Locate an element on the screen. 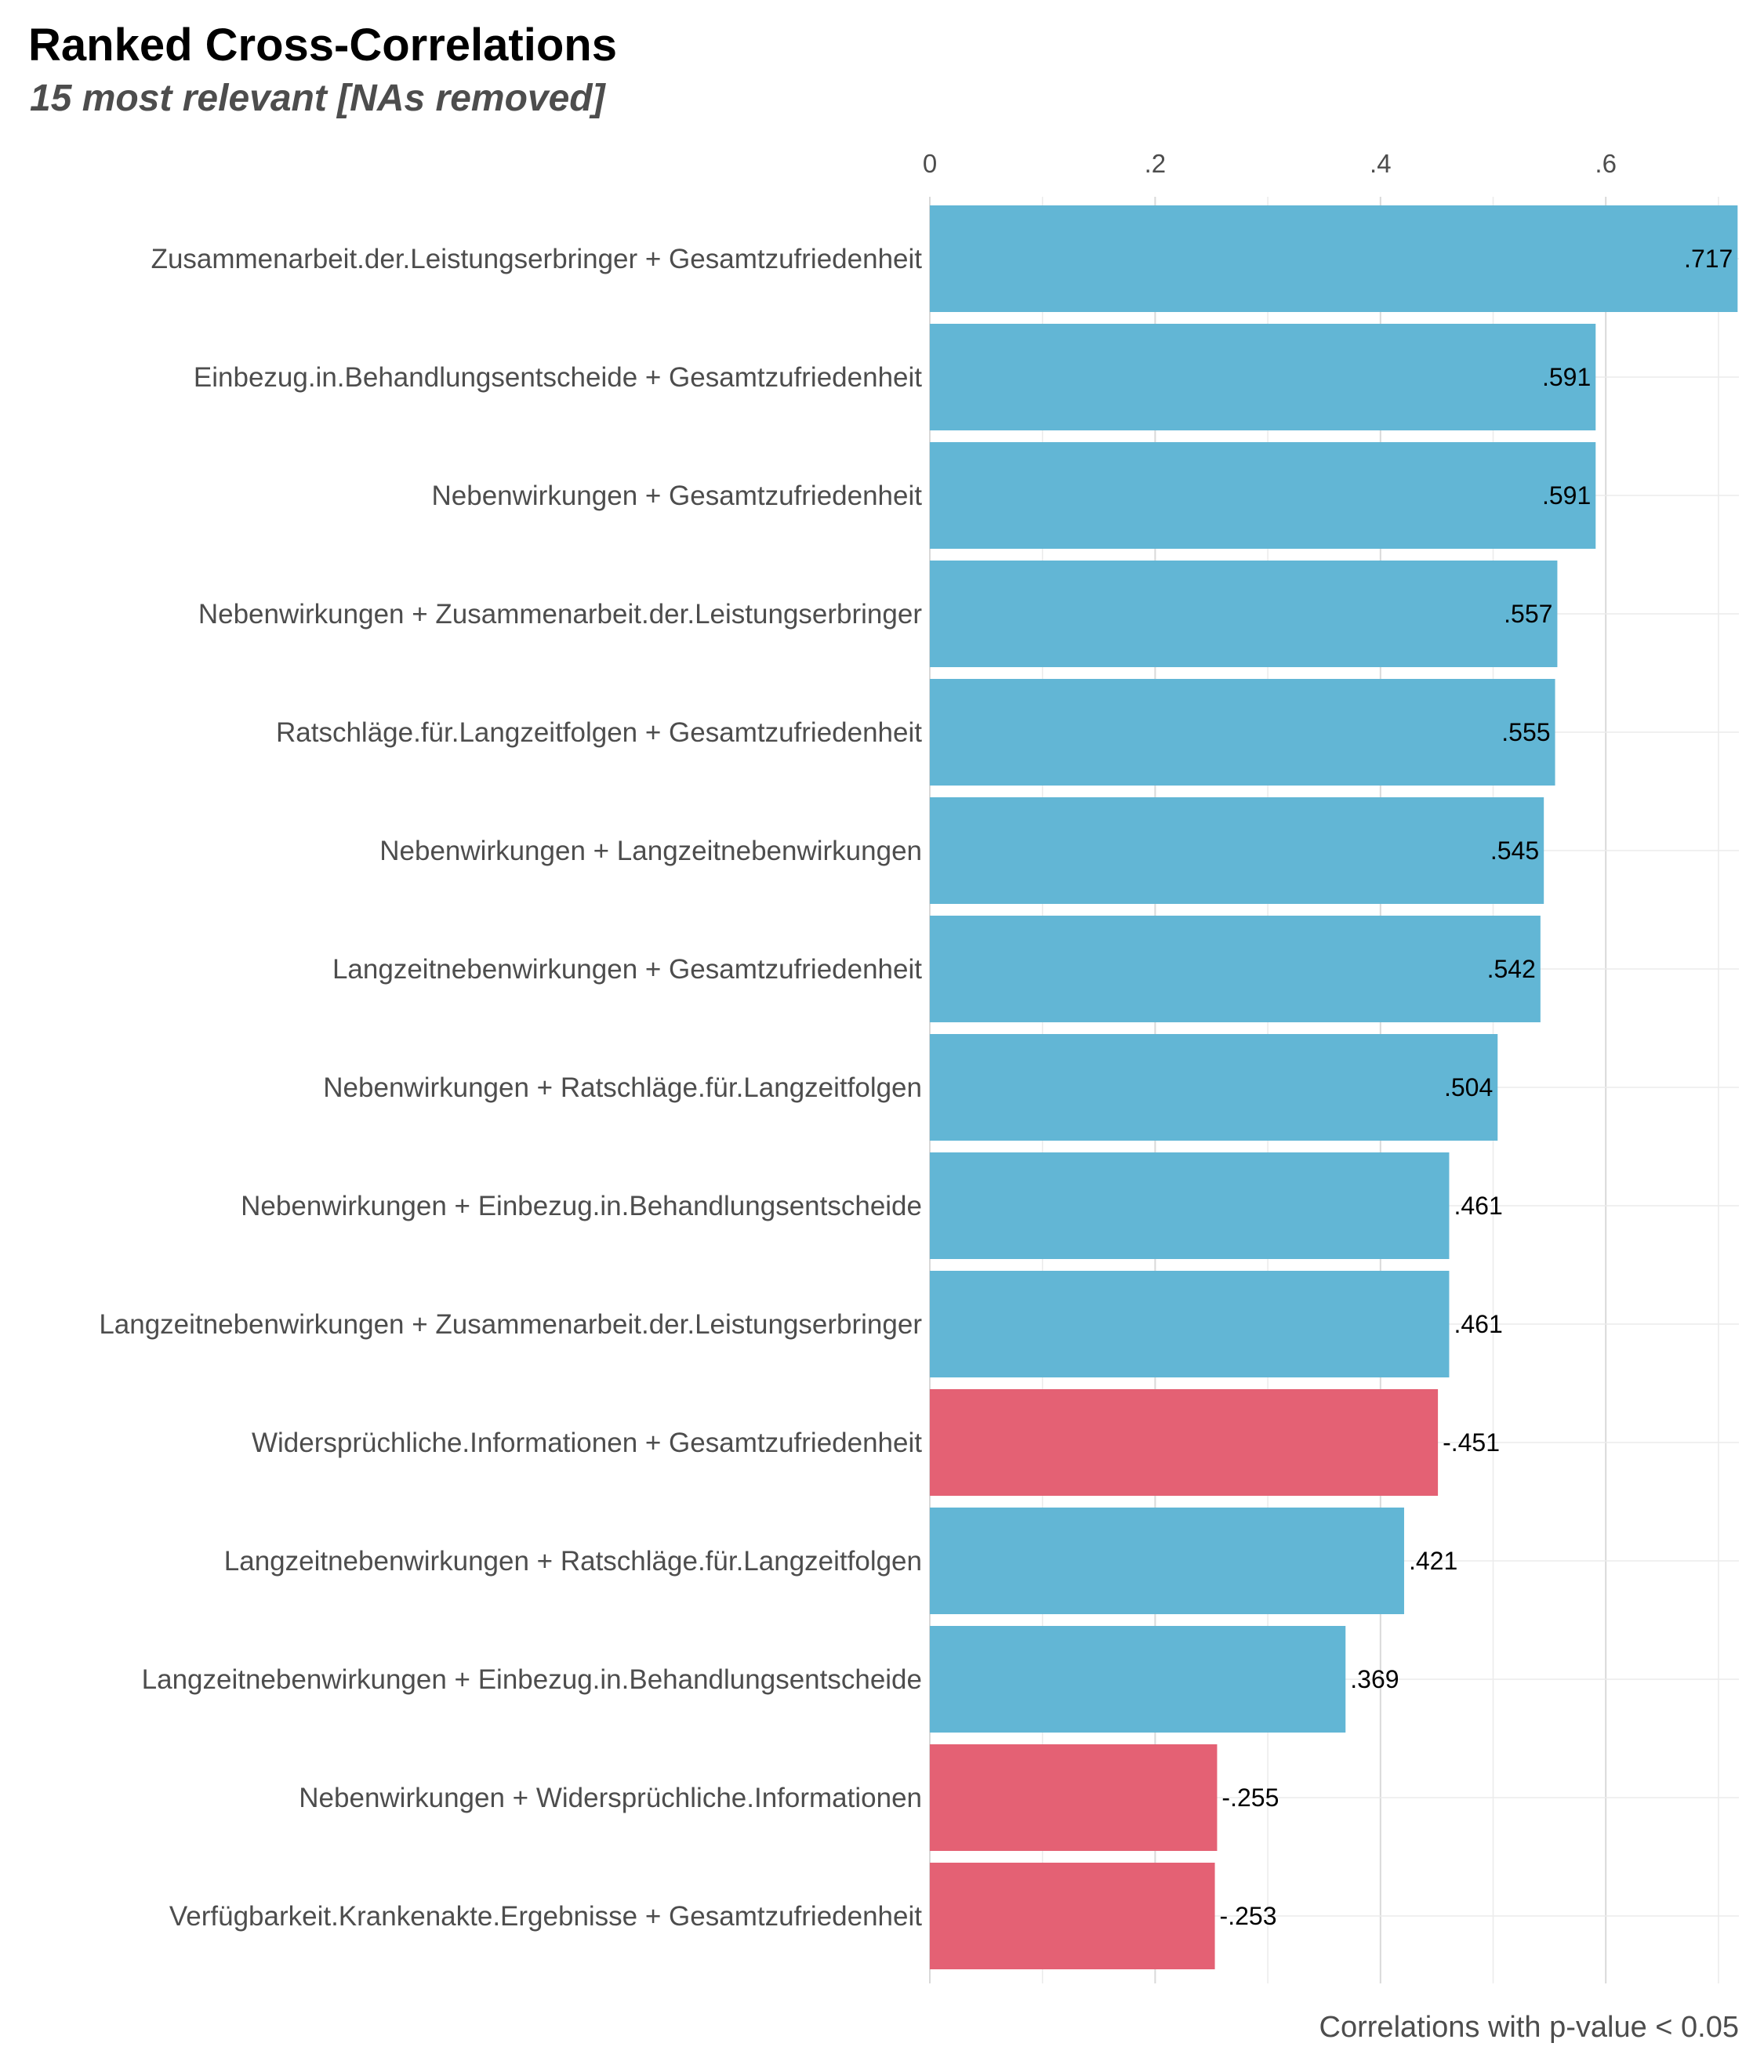  value-label: .504 is located at coordinates (1468, 1087).